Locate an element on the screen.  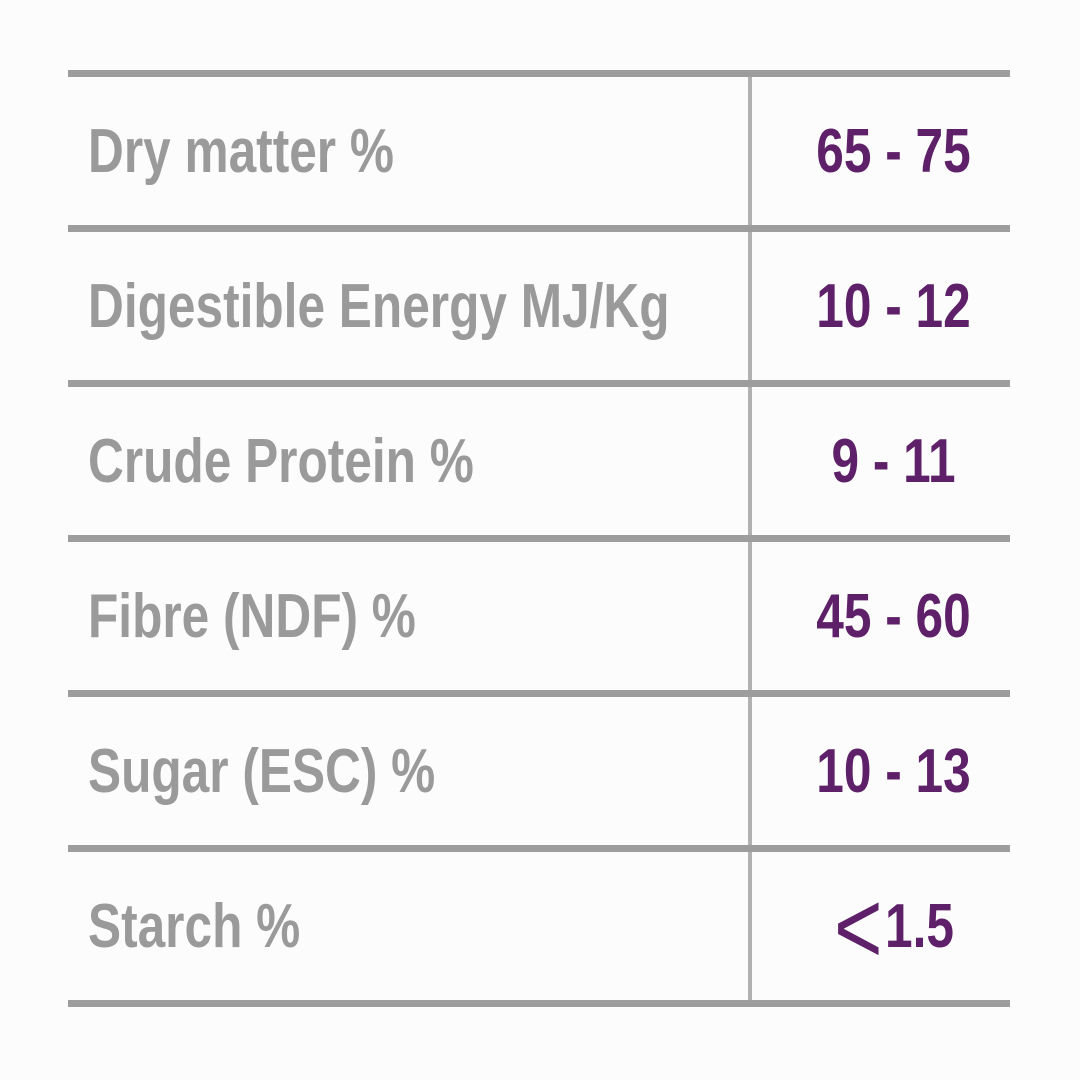
table-row: Crude Protein % 9 - 11 is located at coordinates (539, 464).